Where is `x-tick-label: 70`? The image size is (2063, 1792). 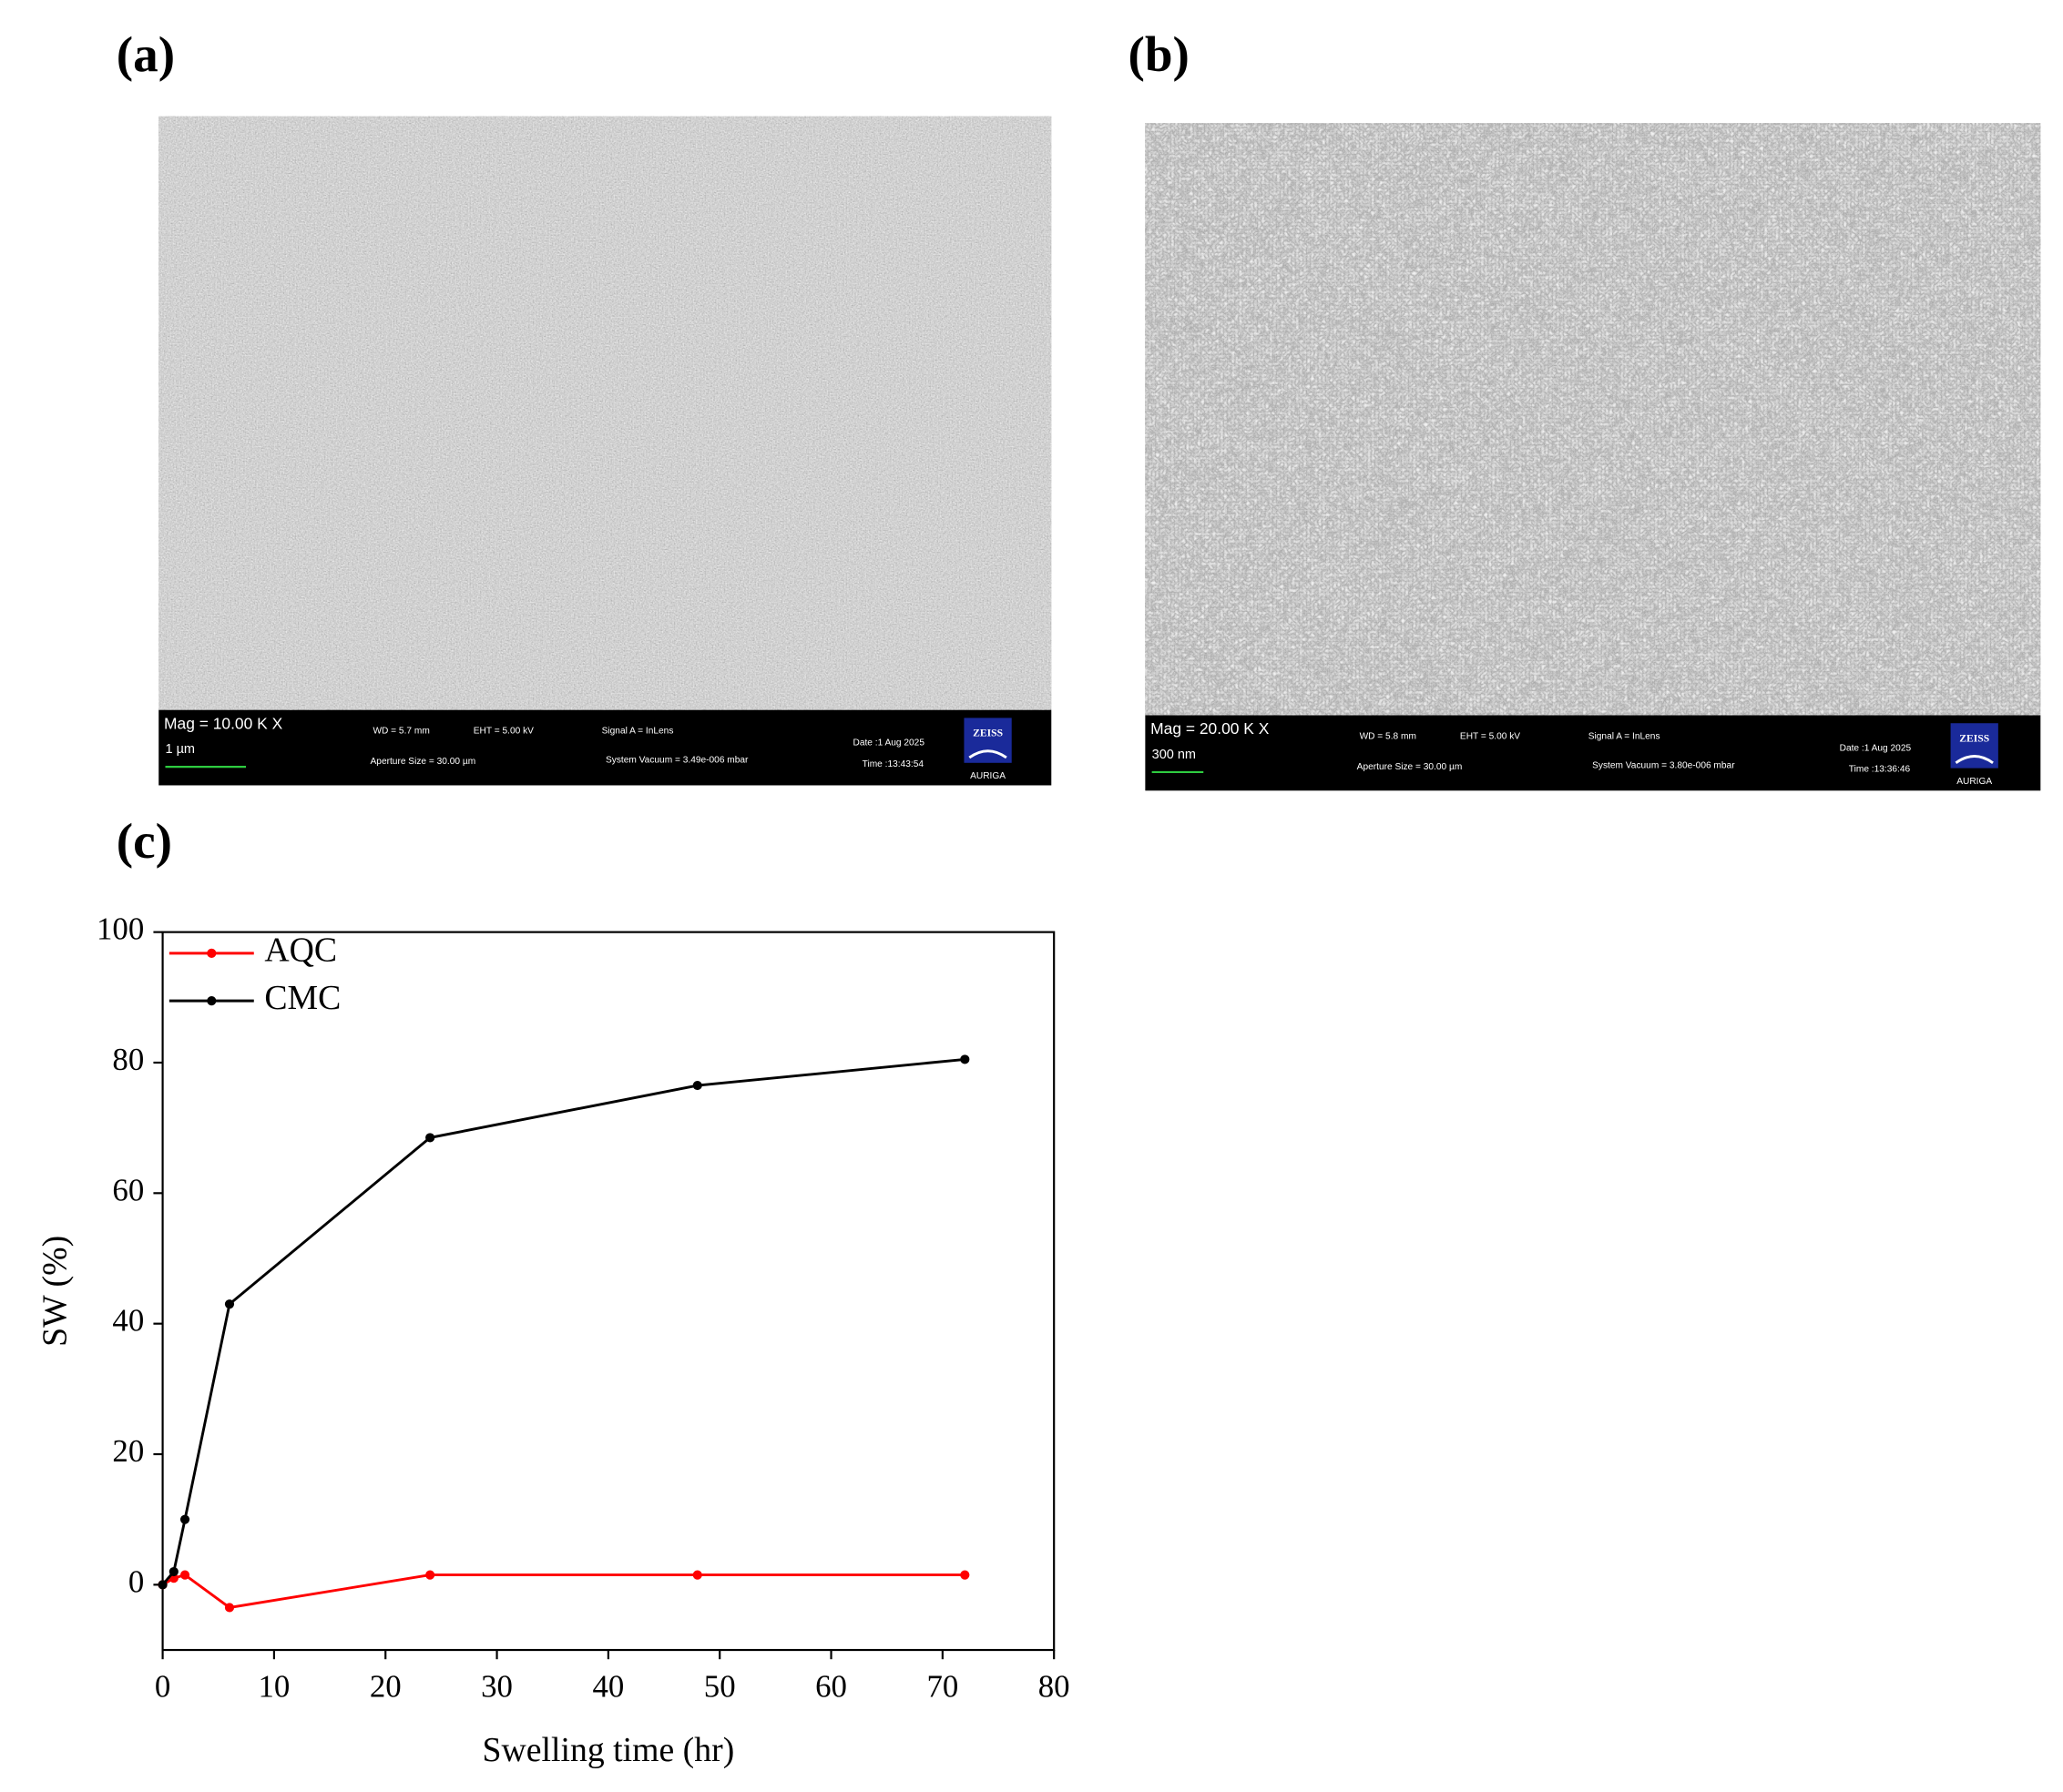 x-tick-label: 70 is located at coordinates (942, 1687).